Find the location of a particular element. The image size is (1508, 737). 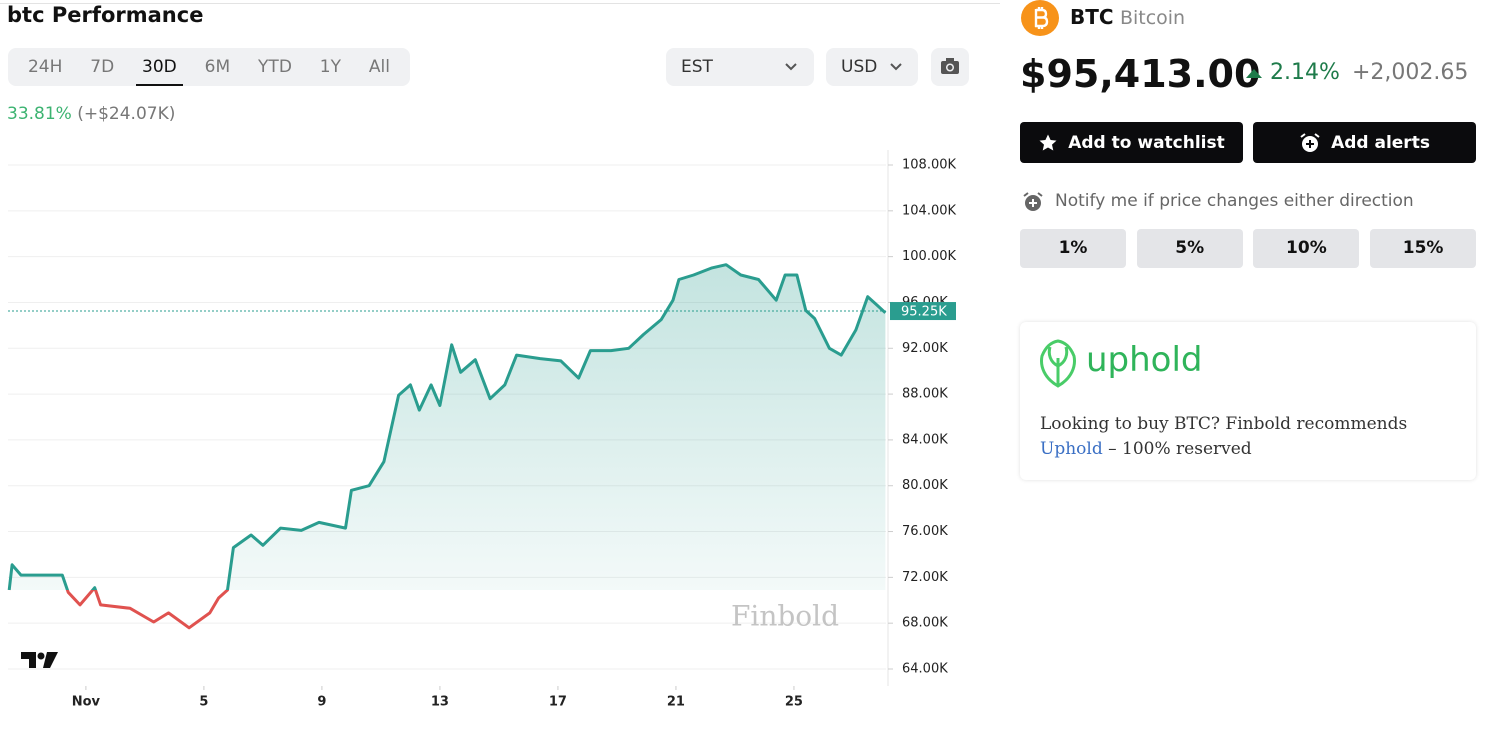

tradingview-logo is located at coordinates (39, 660).